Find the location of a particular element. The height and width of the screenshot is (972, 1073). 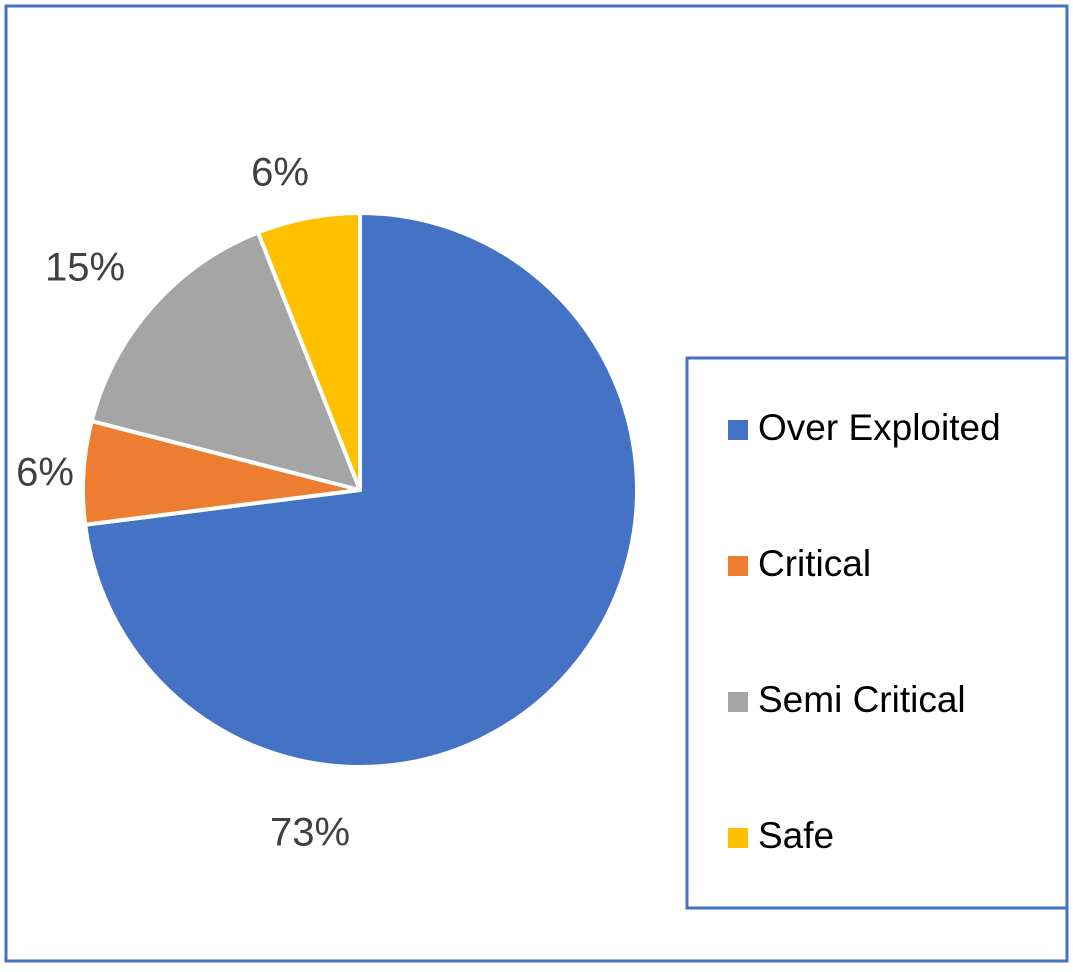

data-label: 73% is located at coordinates (310, 833).